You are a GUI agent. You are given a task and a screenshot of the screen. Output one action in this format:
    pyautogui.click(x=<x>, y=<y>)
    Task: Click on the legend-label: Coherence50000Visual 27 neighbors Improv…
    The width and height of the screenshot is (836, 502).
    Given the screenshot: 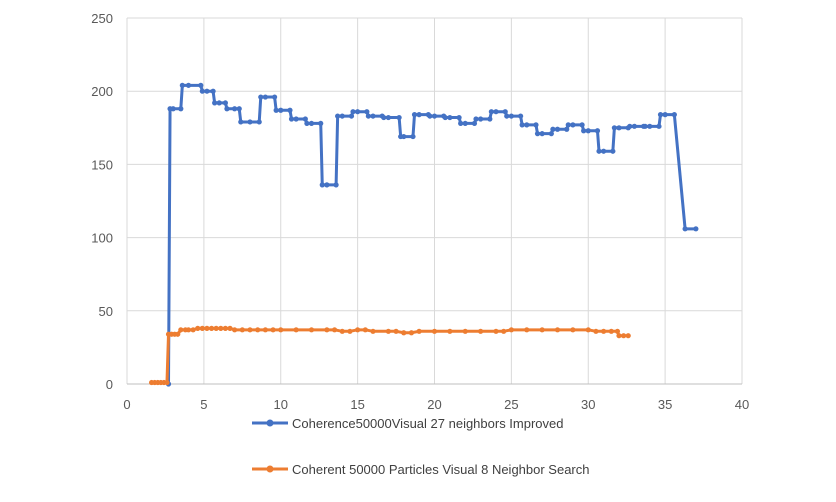 What is the action you would take?
    pyautogui.click(x=428, y=423)
    